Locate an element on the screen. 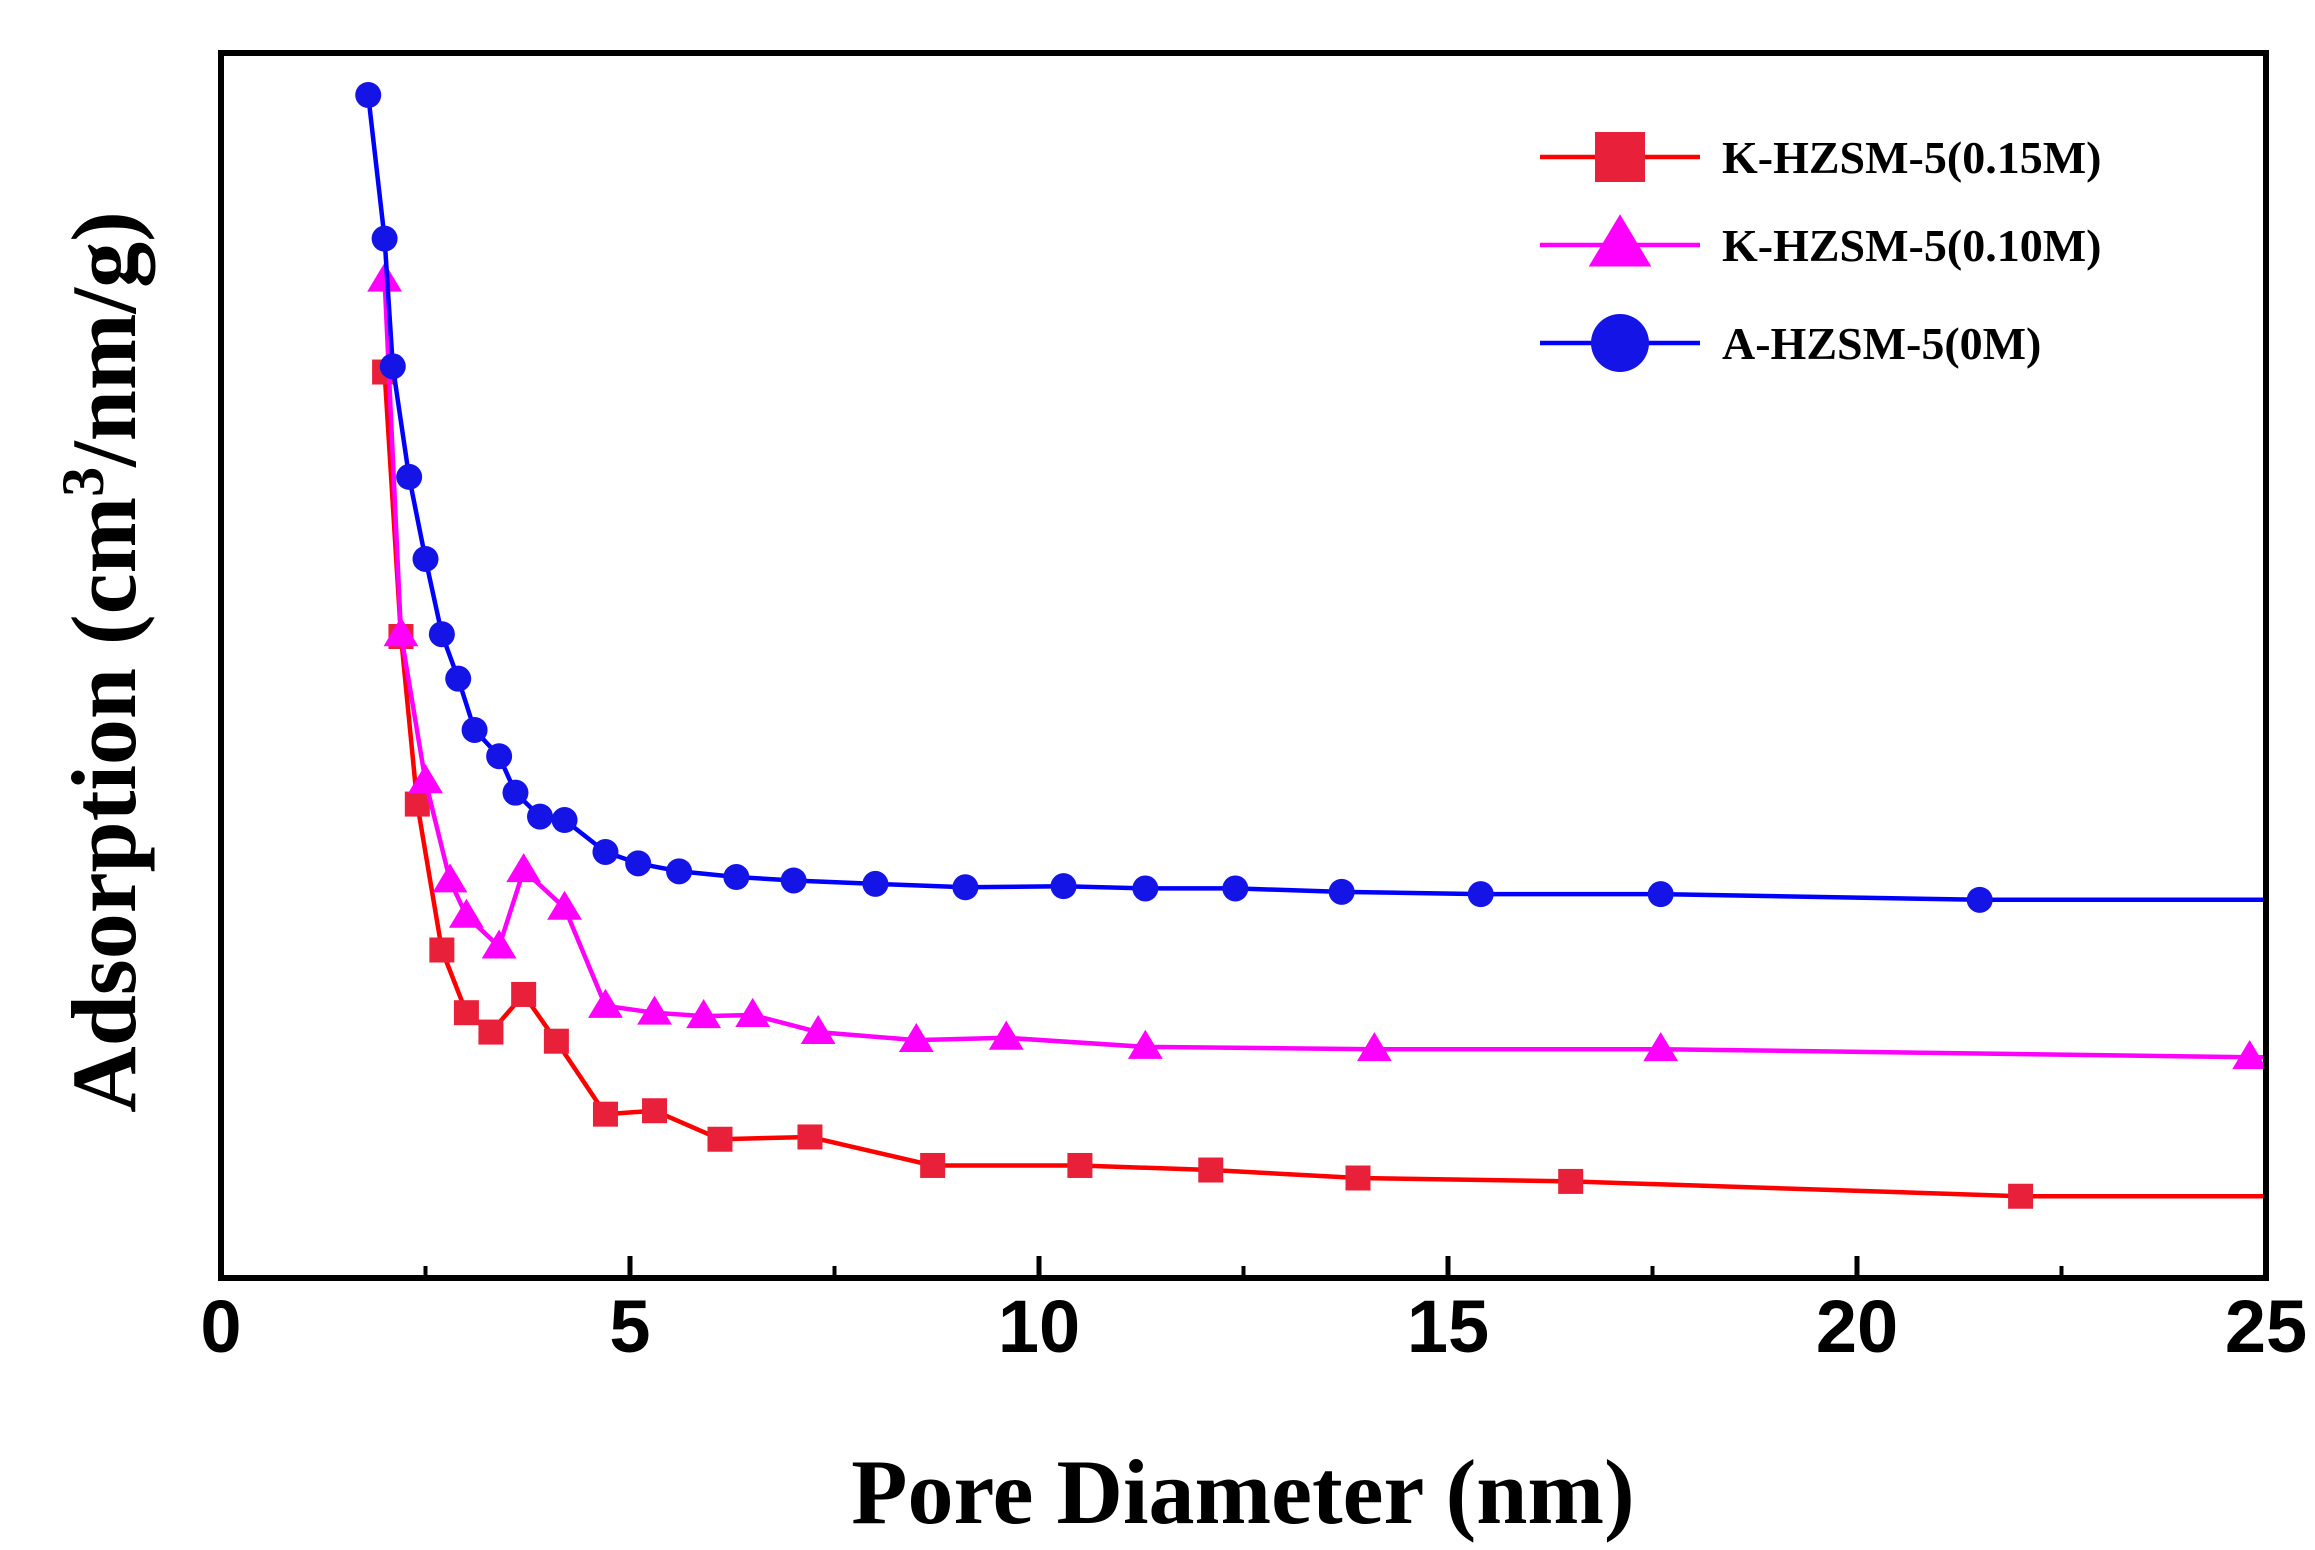 This screenshot has height=1550, width=2315. x-tick-label: 20 is located at coordinates (1857, 1326).